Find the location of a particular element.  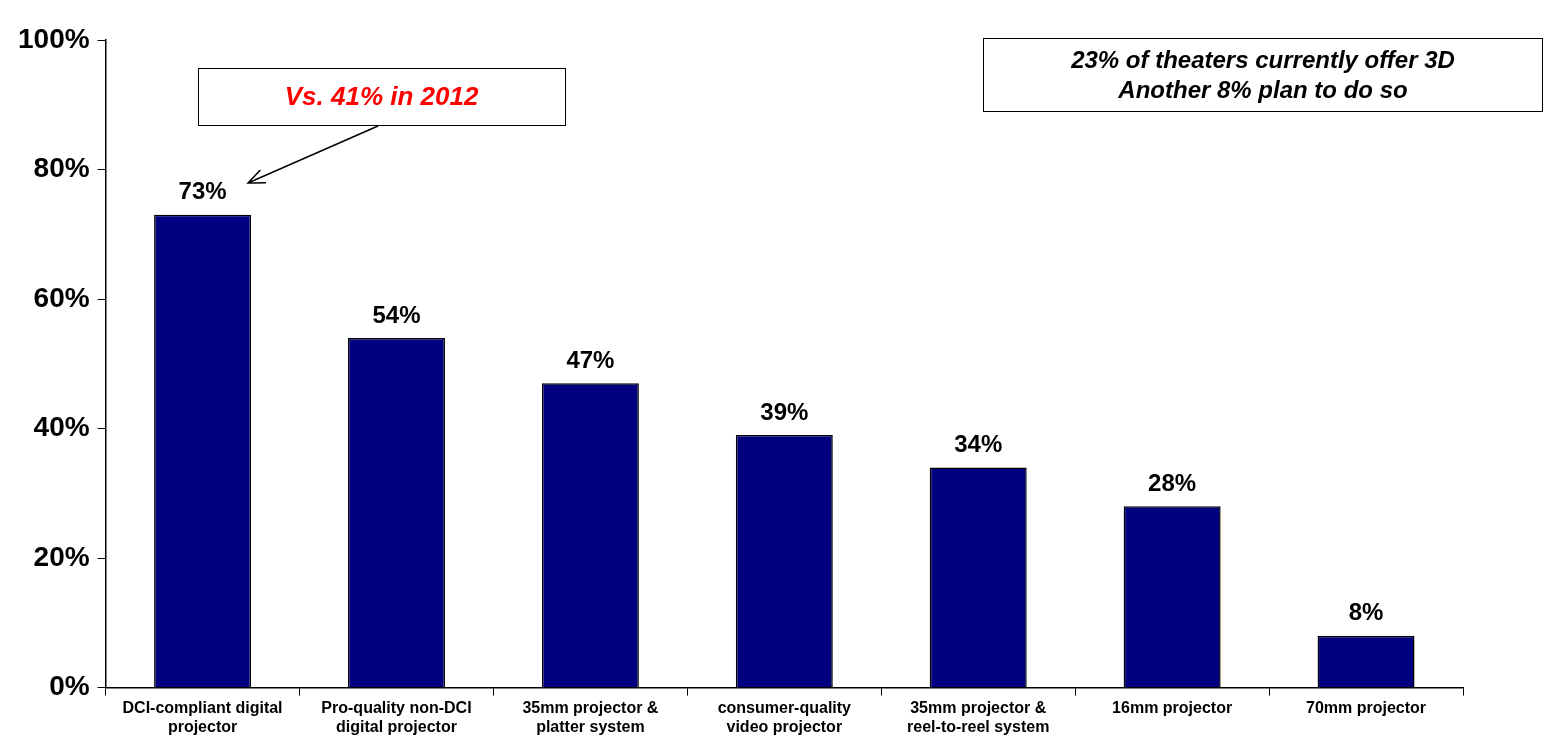

data-label: 39% is located at coordinates (784, 411).